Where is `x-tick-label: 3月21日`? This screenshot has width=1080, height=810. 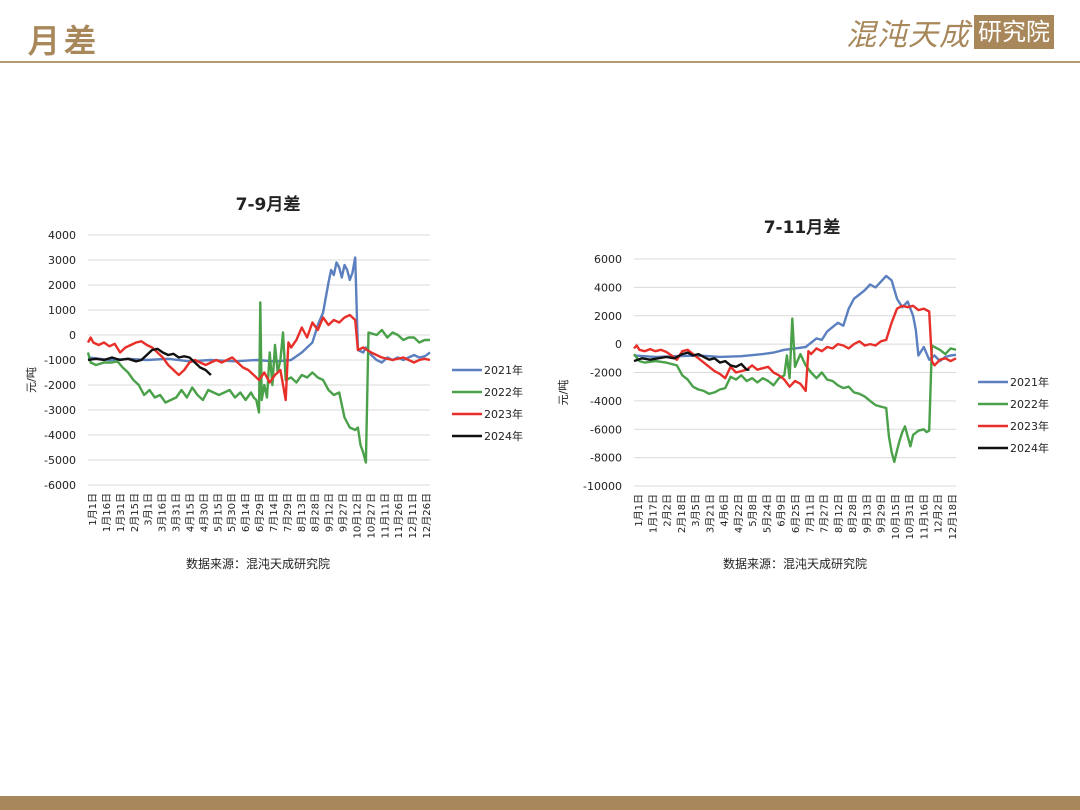
x-tick-label: 3月21日 is located at coordinates (710, 513).